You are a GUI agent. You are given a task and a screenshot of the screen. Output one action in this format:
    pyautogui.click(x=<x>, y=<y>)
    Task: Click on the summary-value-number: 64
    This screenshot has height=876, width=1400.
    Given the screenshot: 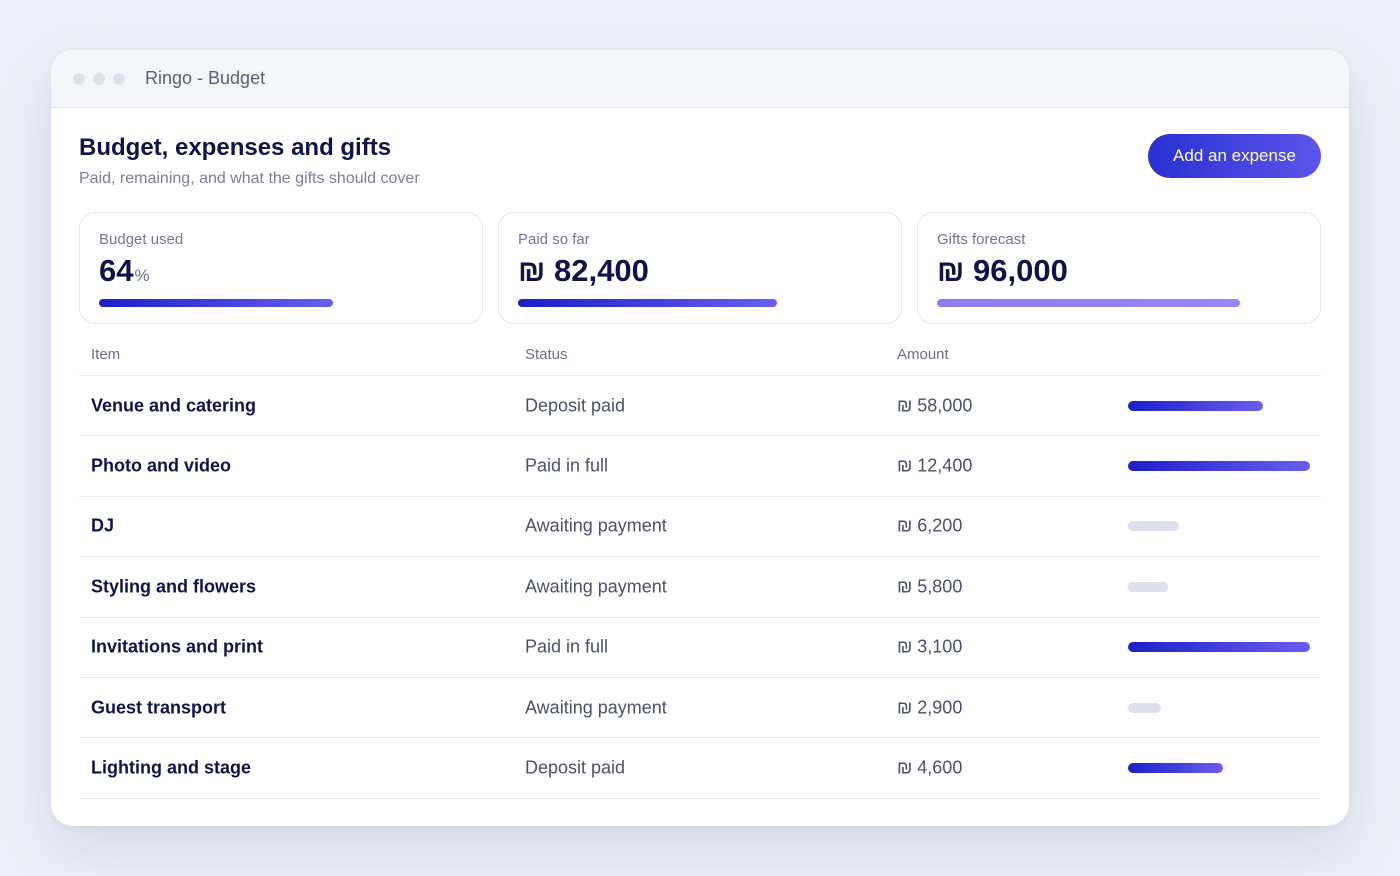 What is the action you would take?
    pyautogui.click(x=116, y=270)
    